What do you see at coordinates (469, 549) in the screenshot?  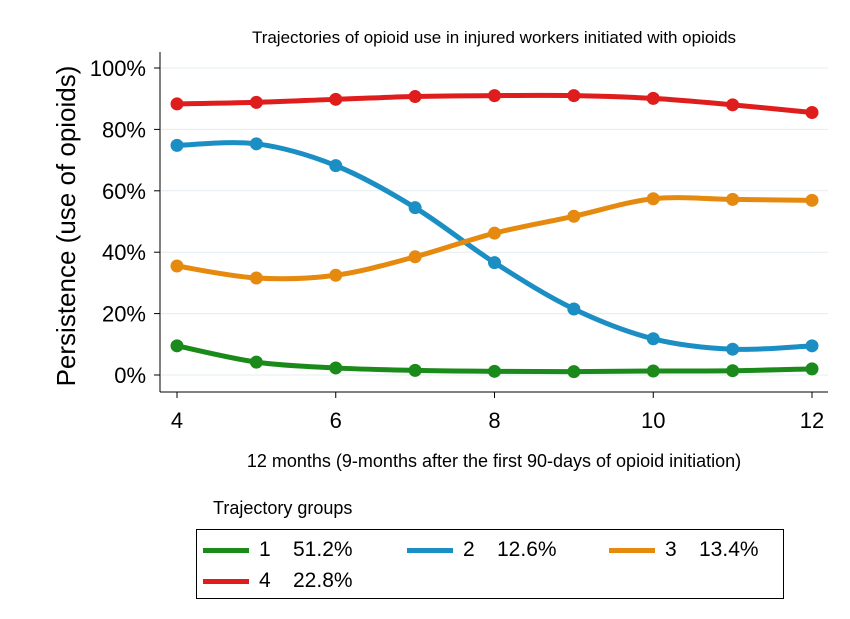 I see `legend-label: 2` at bounding box center [469, 549].